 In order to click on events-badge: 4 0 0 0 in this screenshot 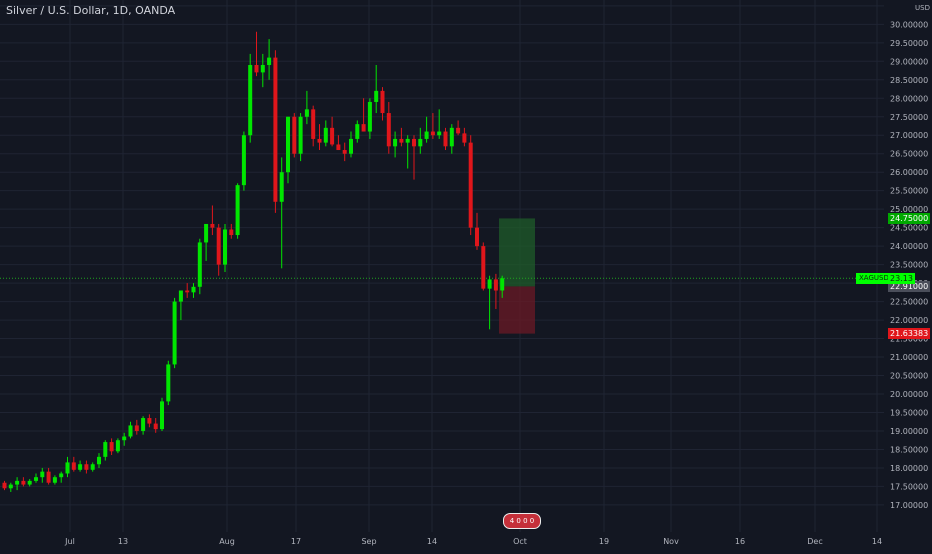, I will do `click(522, 521)`.